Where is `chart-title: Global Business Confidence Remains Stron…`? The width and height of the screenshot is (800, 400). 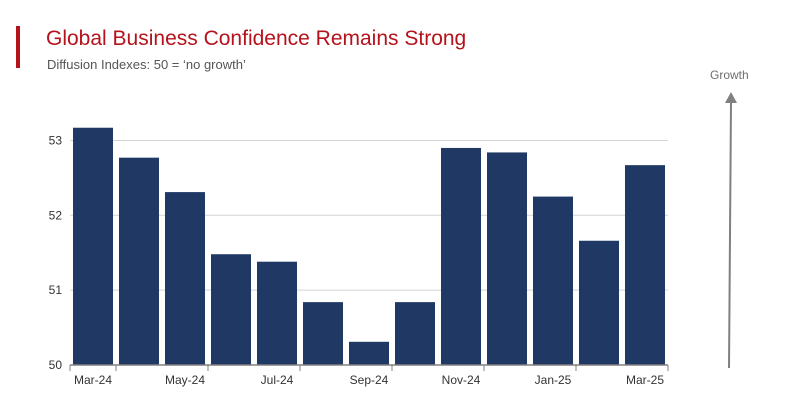 chart-title: Global Business Confidence Remains Stron… is located at coordinates (256, 38).